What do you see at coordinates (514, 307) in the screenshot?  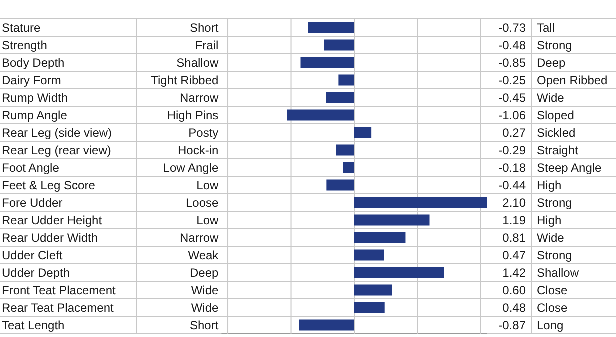 I see `data-label: 0.48` at bounding box center [514, 307].